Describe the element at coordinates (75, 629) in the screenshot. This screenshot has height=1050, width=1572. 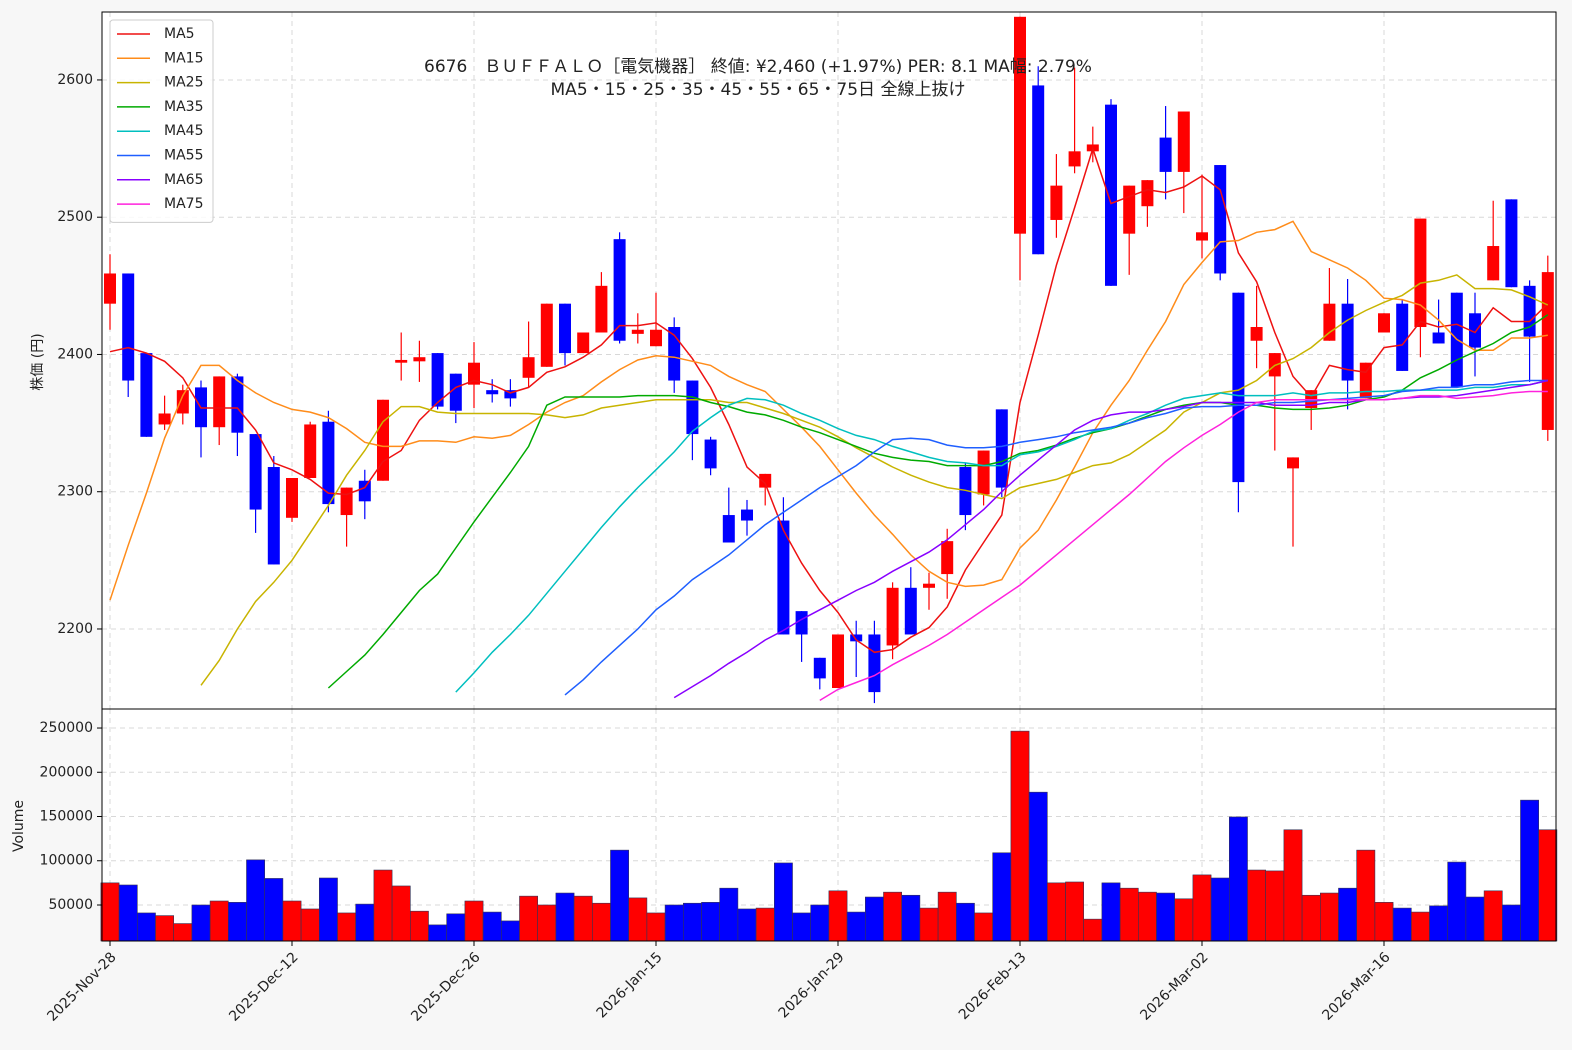
I see `y-tick-label: 2200` at that location.